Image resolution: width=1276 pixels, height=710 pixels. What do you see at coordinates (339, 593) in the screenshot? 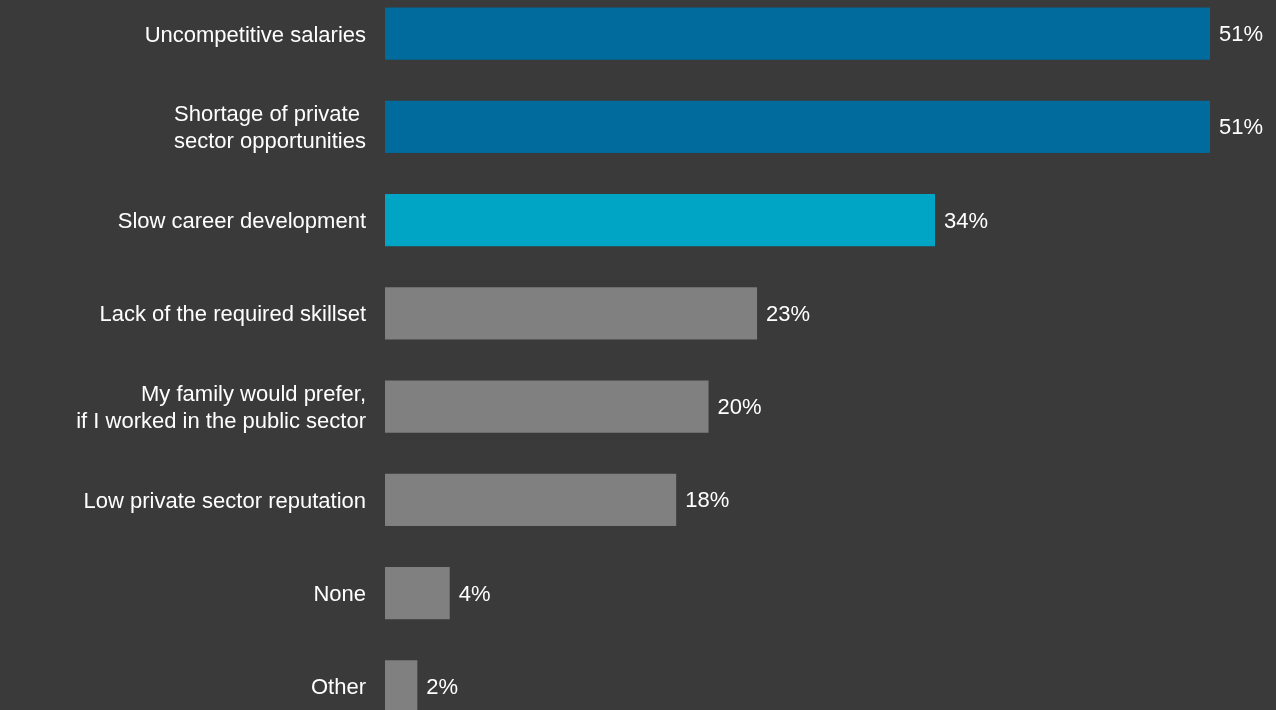
I see `y-tick-label: None` at bounding box center [339, 593].